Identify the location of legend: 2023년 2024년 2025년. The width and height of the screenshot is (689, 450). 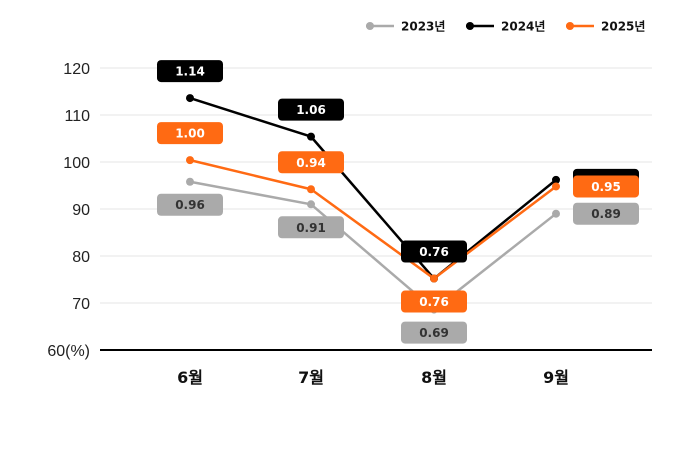
(505, 27).